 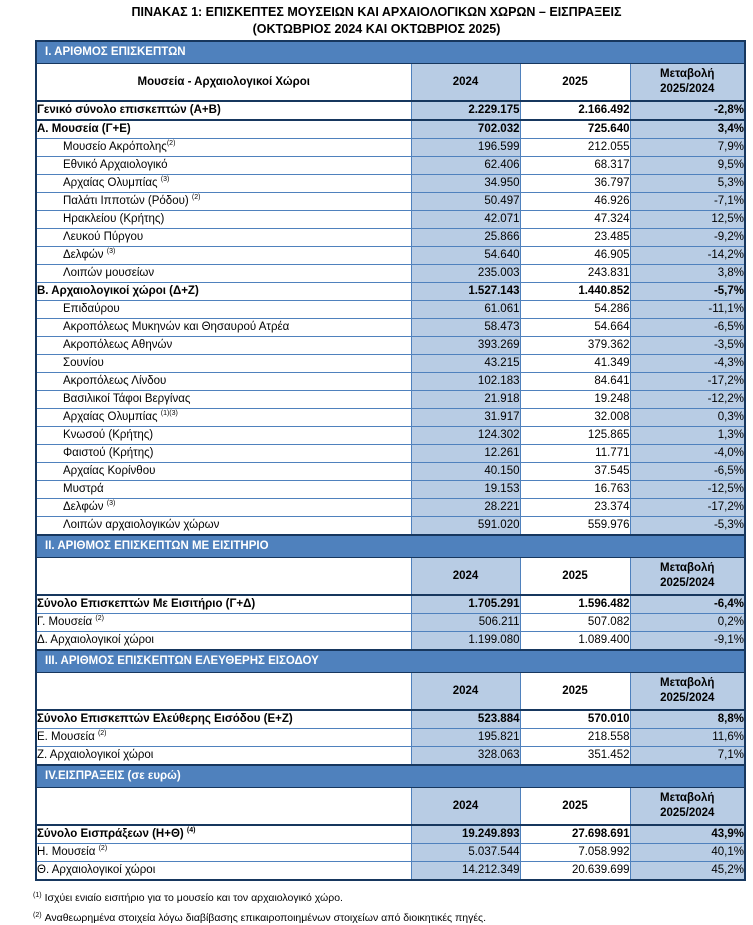 What do you see at coordinates (465, 165) in the screenshot?
I see `cell-value-2024: 62.406` at bounding box center [465, 165].